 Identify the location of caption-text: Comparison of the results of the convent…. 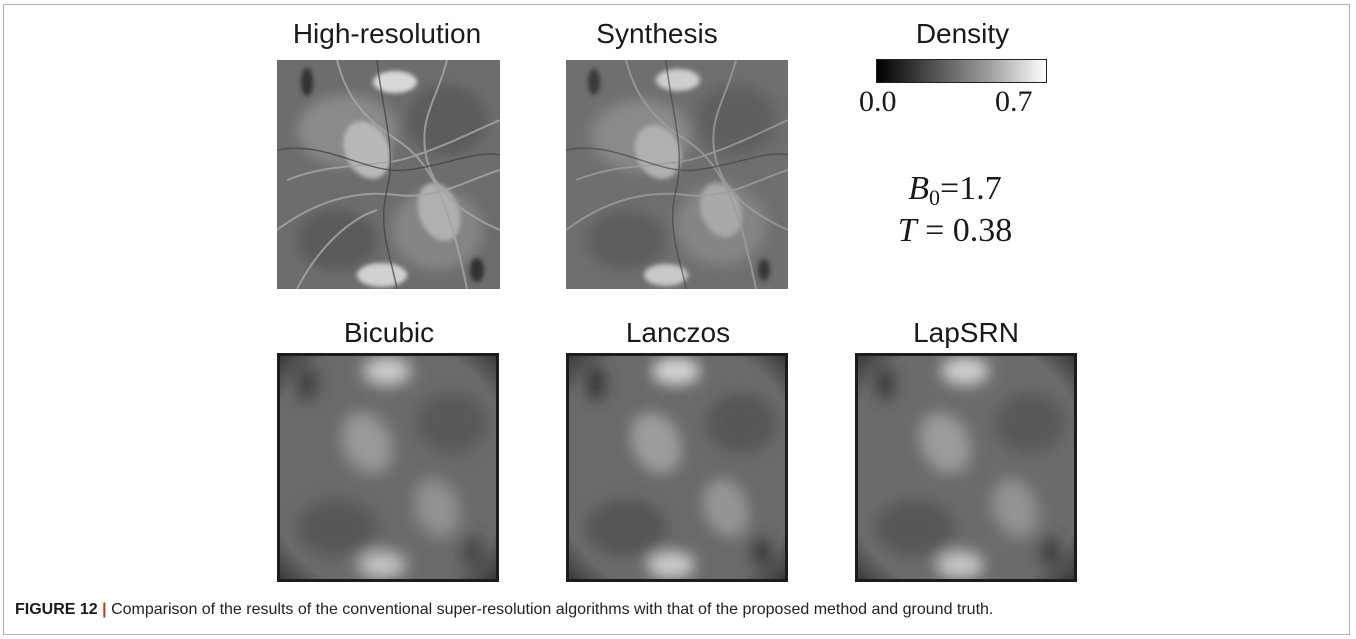
(552, 609).